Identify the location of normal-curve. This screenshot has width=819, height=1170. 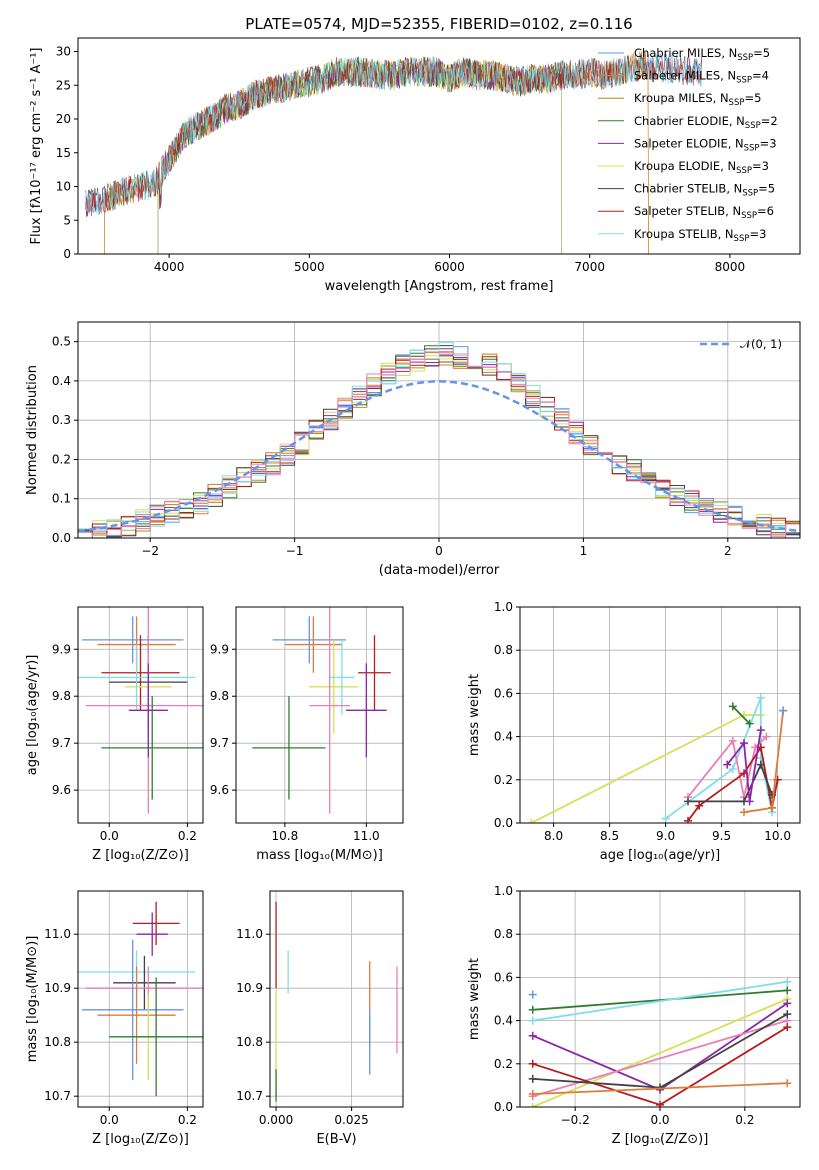
(439, 456).